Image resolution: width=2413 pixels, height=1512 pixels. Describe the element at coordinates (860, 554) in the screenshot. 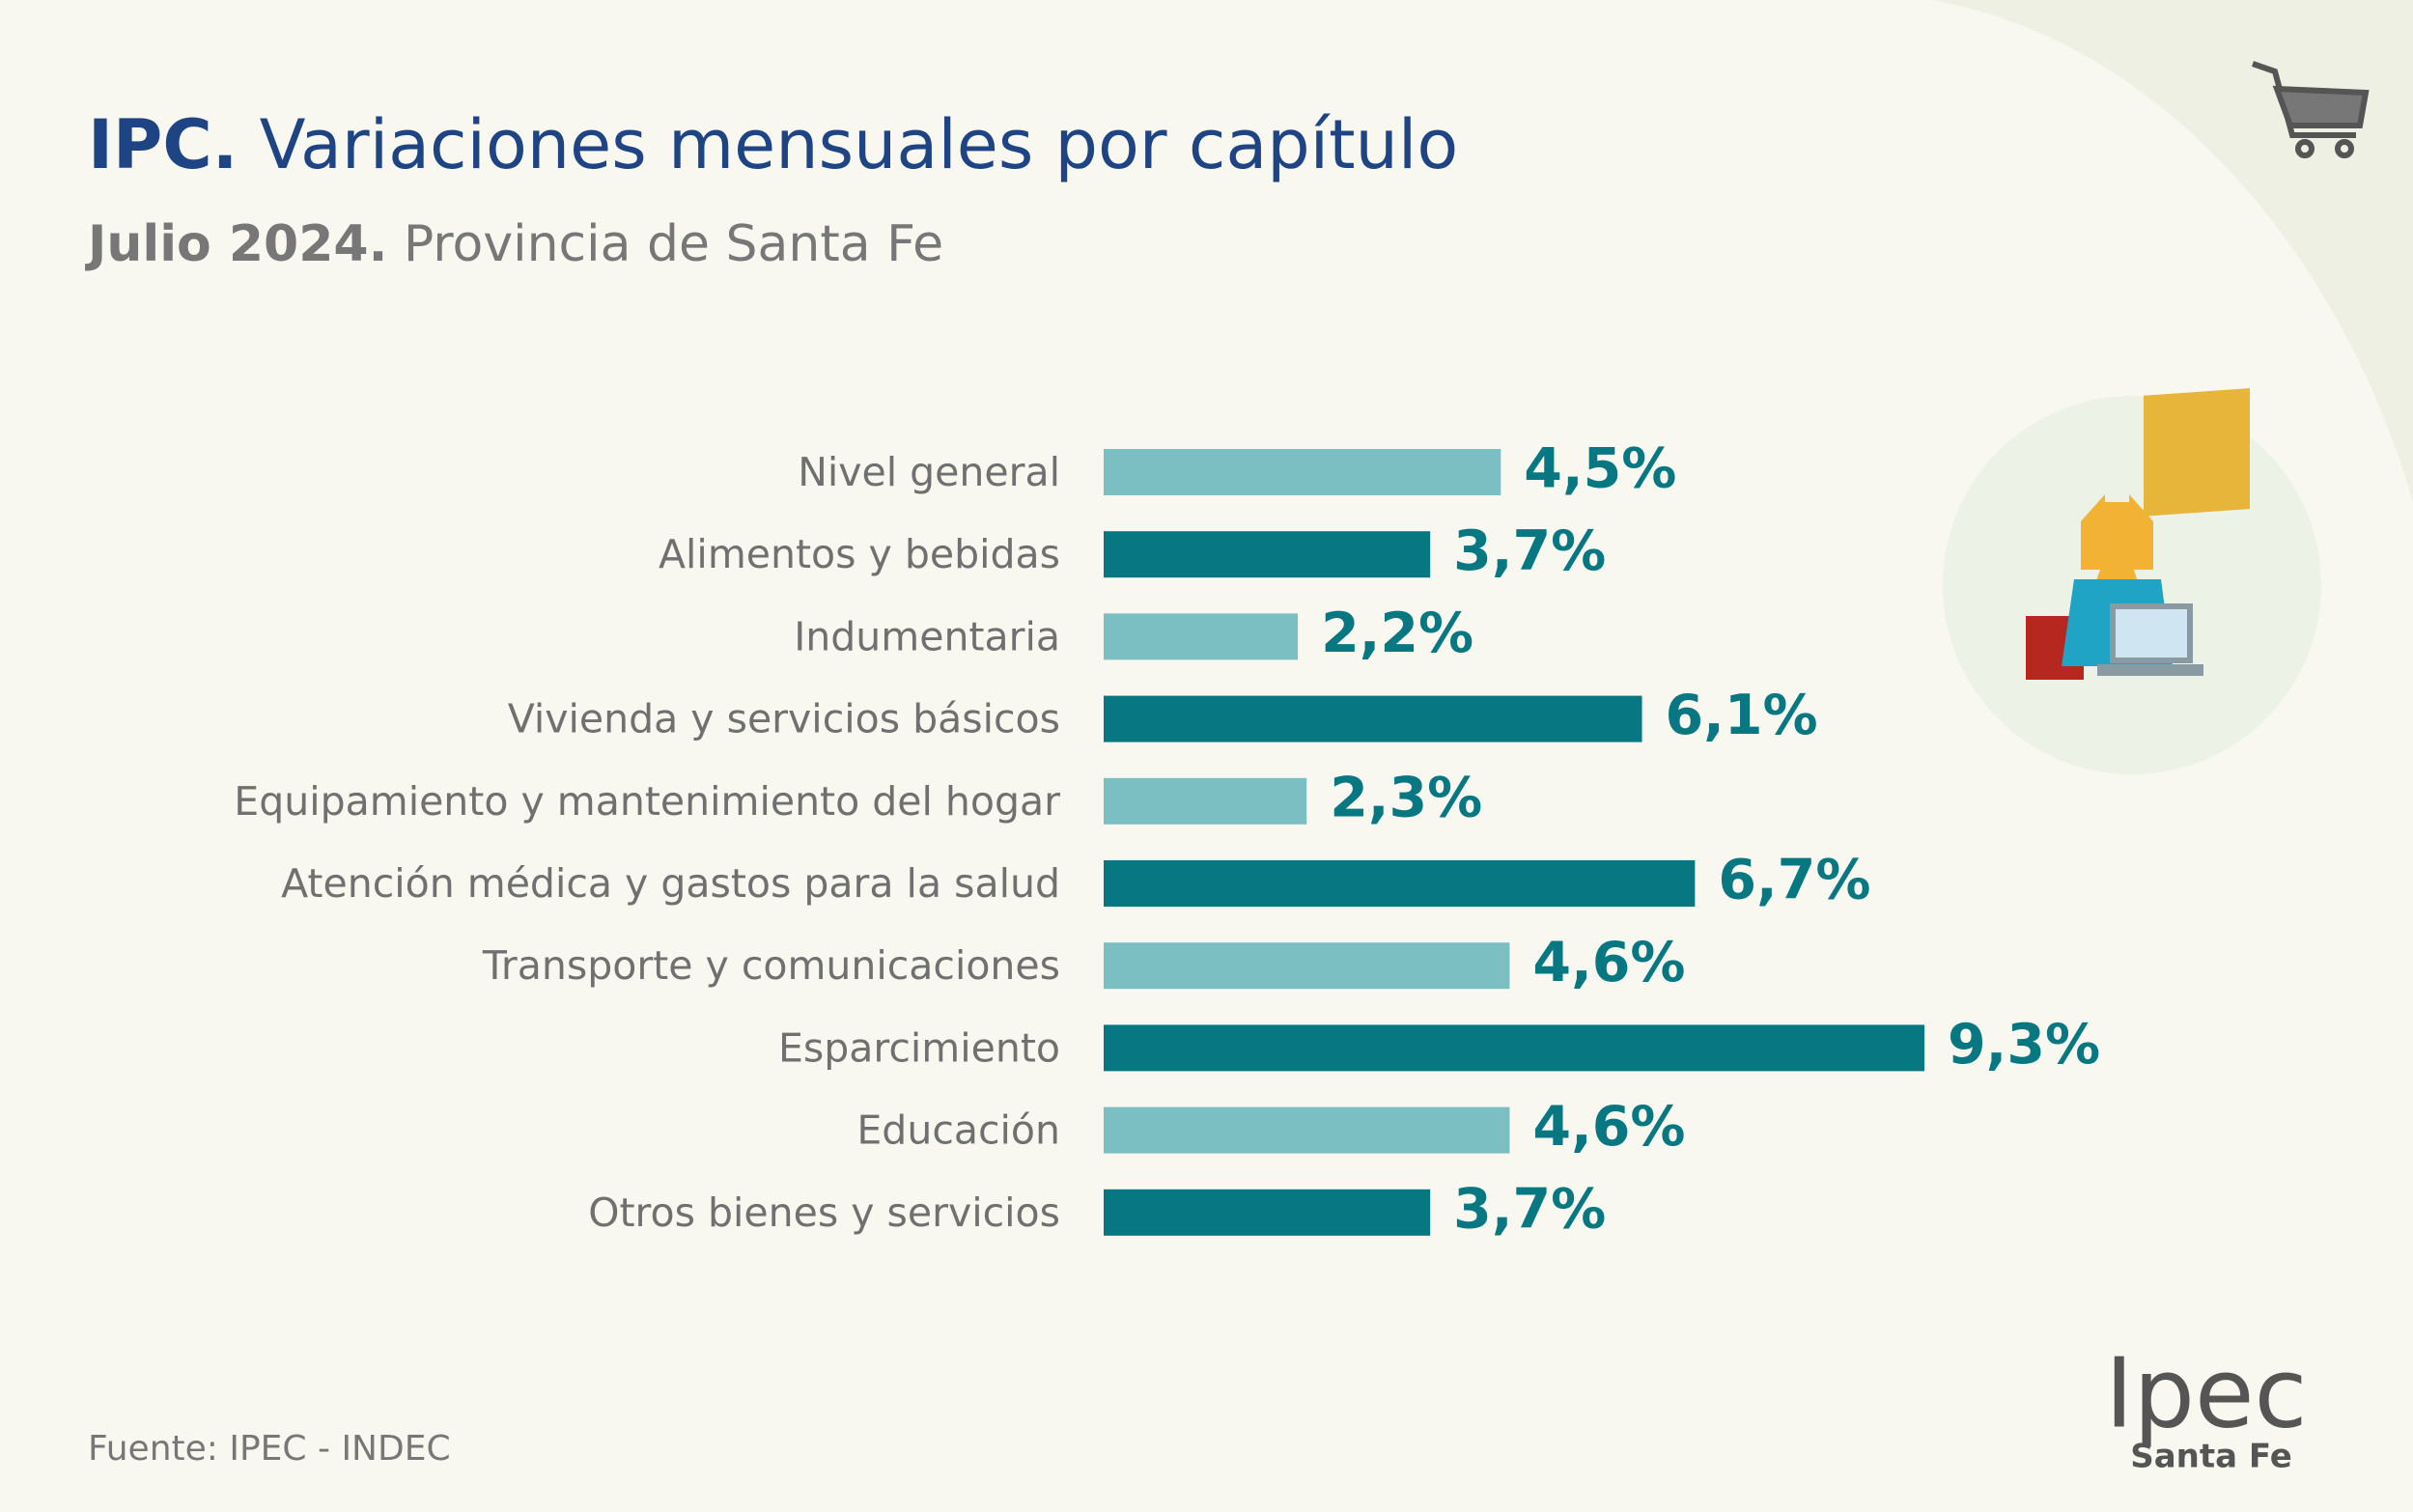

I see `category-label: Alimentos y bebidas` at that location.